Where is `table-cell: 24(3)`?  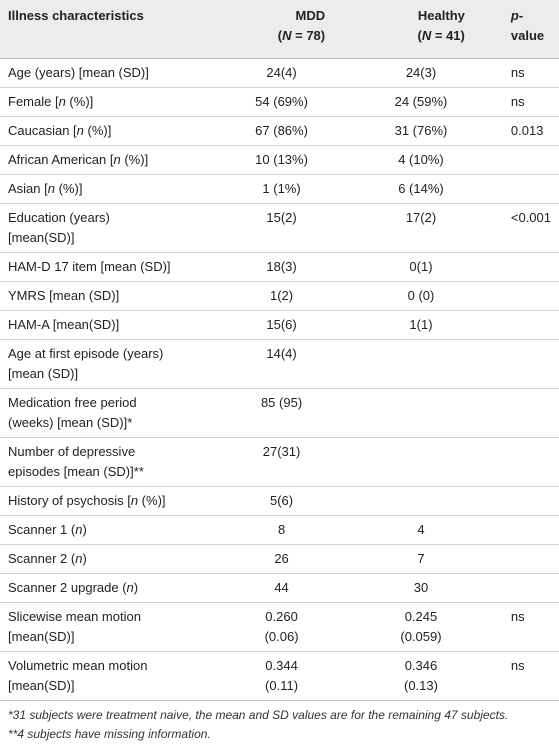 table-cell: 24(3) is located at coordinates (421, 73).